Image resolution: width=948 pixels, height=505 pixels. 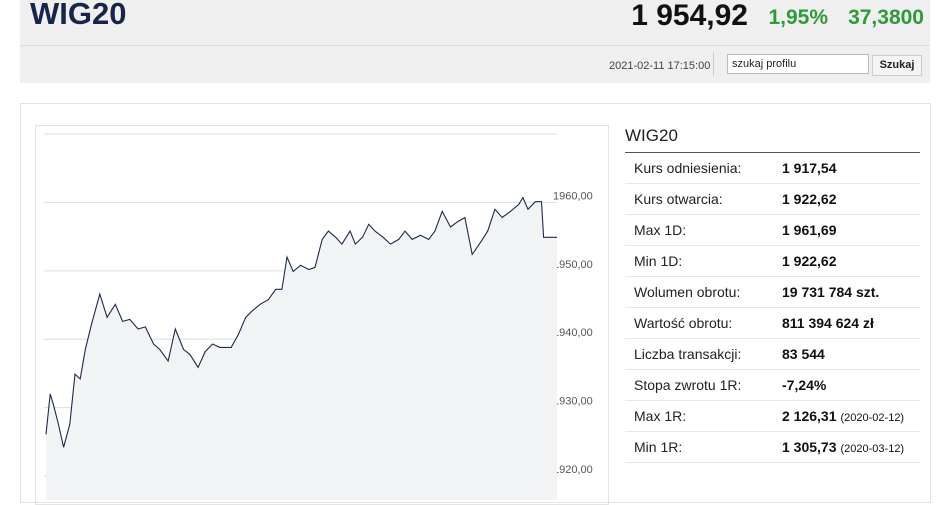 I want to click on table-row: Wolumen obrotu: 19 731 784 szt., so click(x=772, y=292).